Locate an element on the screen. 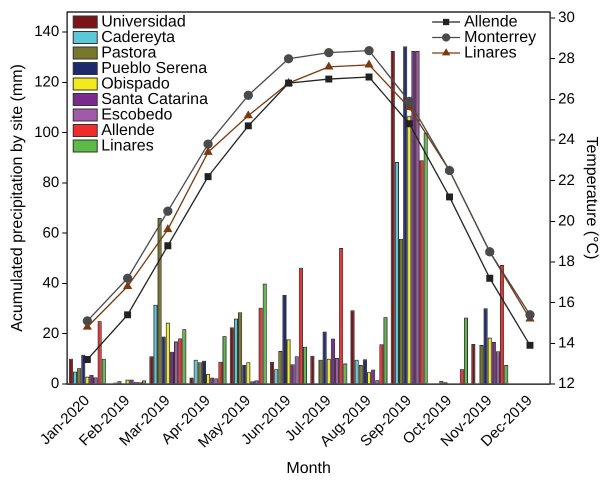 The height and width of the screenshot is (482, 611). y2-tick-label: 12 is located at coordinates (566, 383).